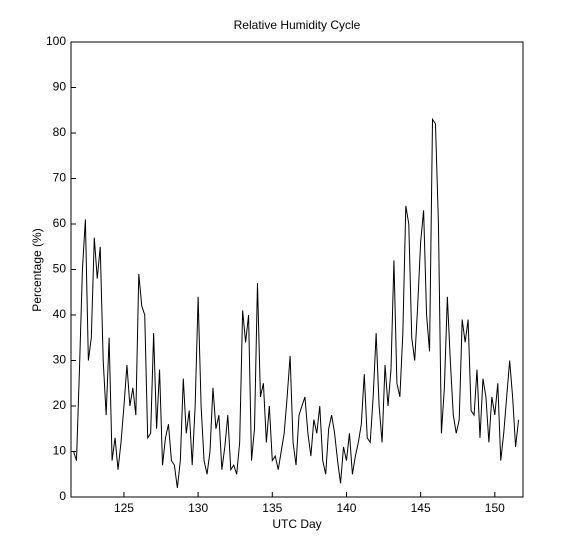 This screenshot has width=580, height=560. Describe the element at coordinates (60, 360) in the screenshot. I see `y-tick-label: 30` at that location.